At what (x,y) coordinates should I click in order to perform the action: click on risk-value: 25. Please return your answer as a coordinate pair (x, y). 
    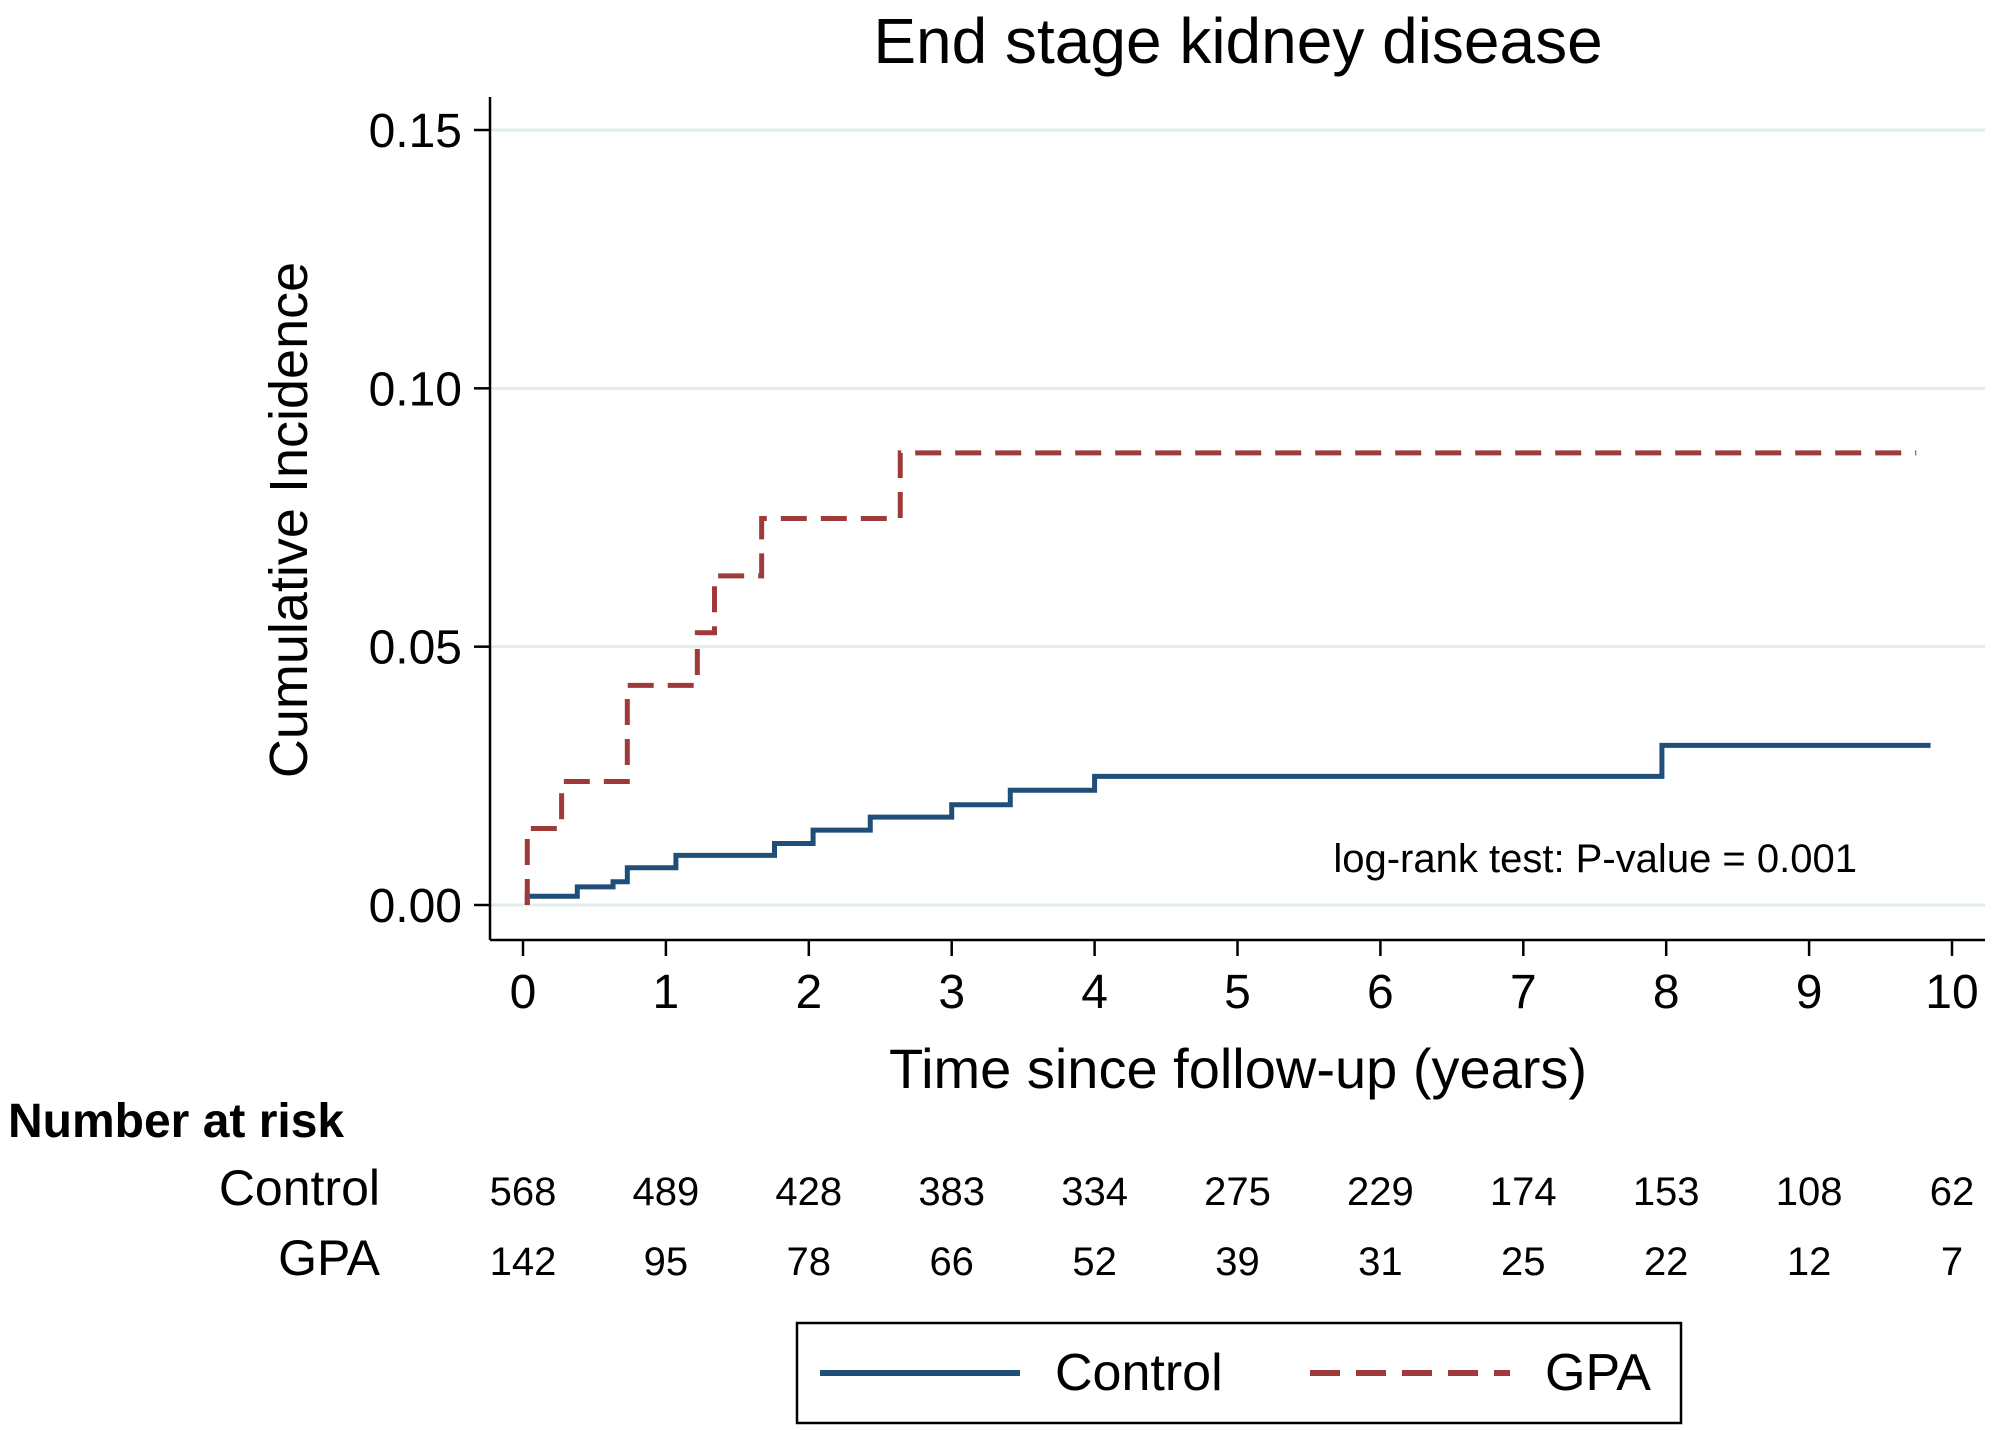
    Looking at the image, I should click on (1523, 1262).